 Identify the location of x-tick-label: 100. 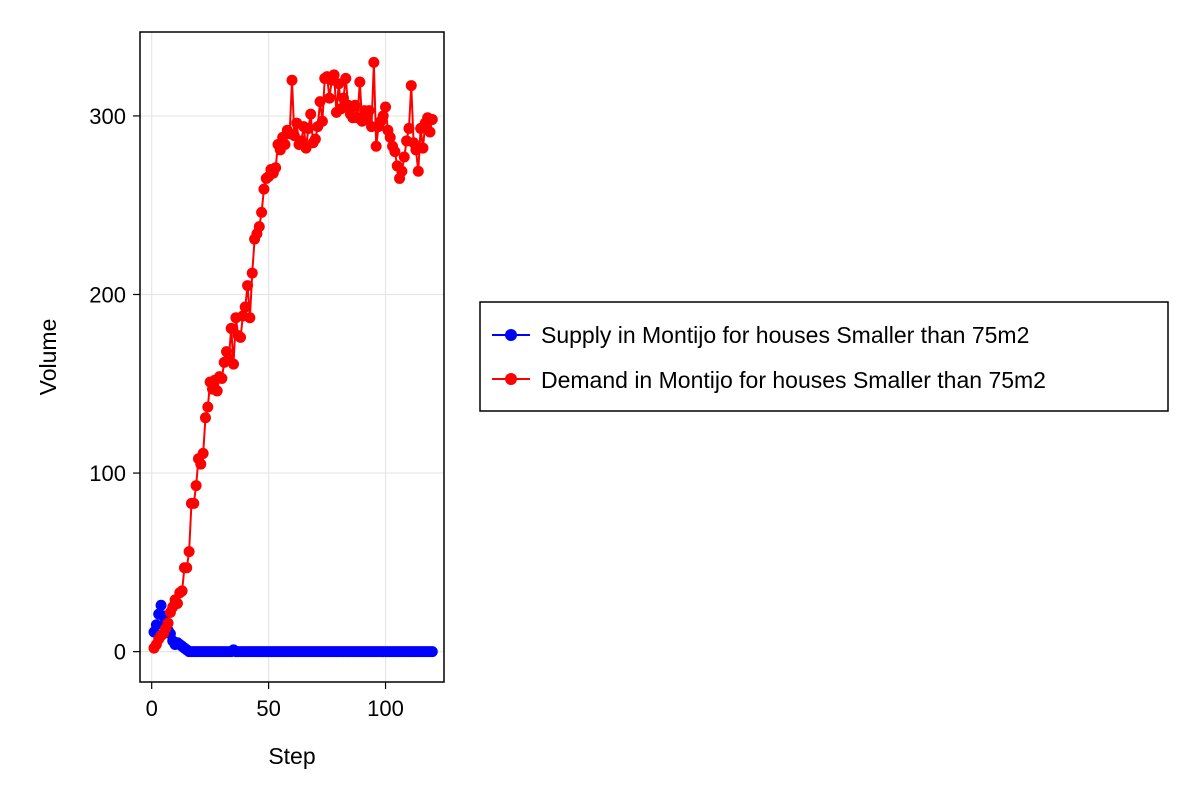
(385, 708).